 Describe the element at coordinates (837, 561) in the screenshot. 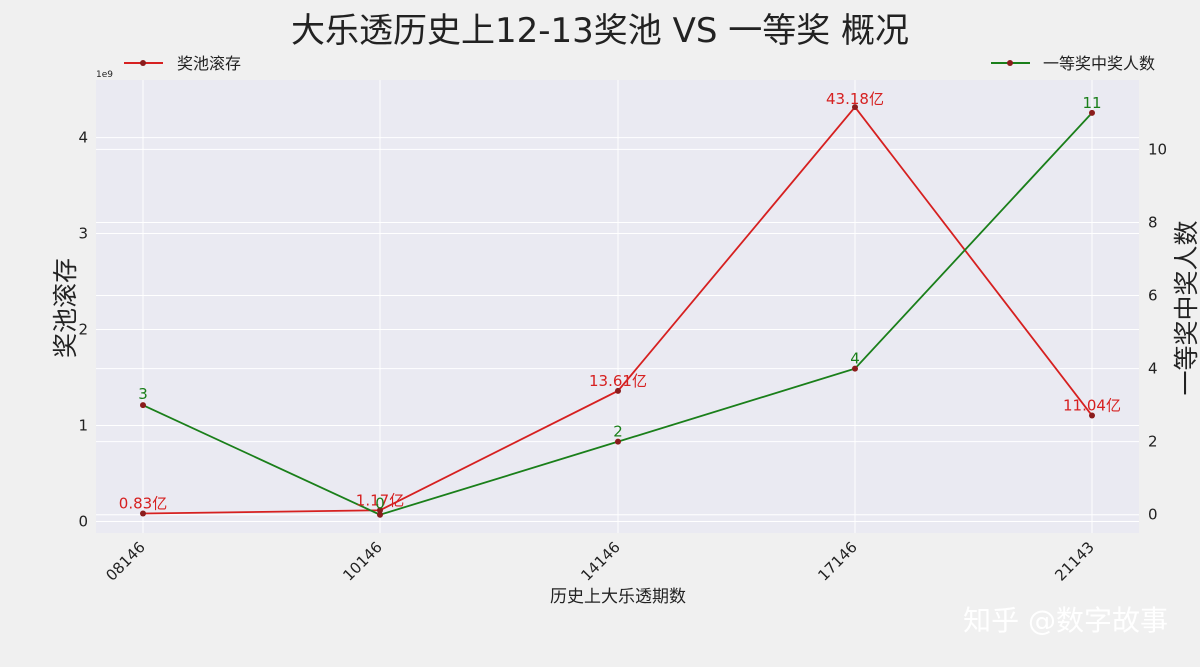

I see `x-tick-label: 17146` at that location.